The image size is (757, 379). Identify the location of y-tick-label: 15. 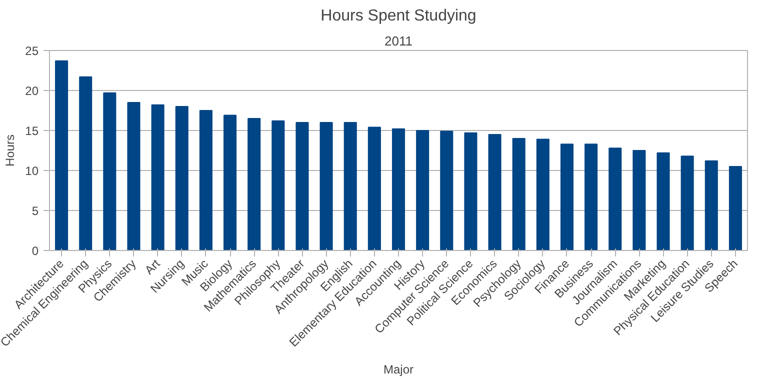
(32, 131).